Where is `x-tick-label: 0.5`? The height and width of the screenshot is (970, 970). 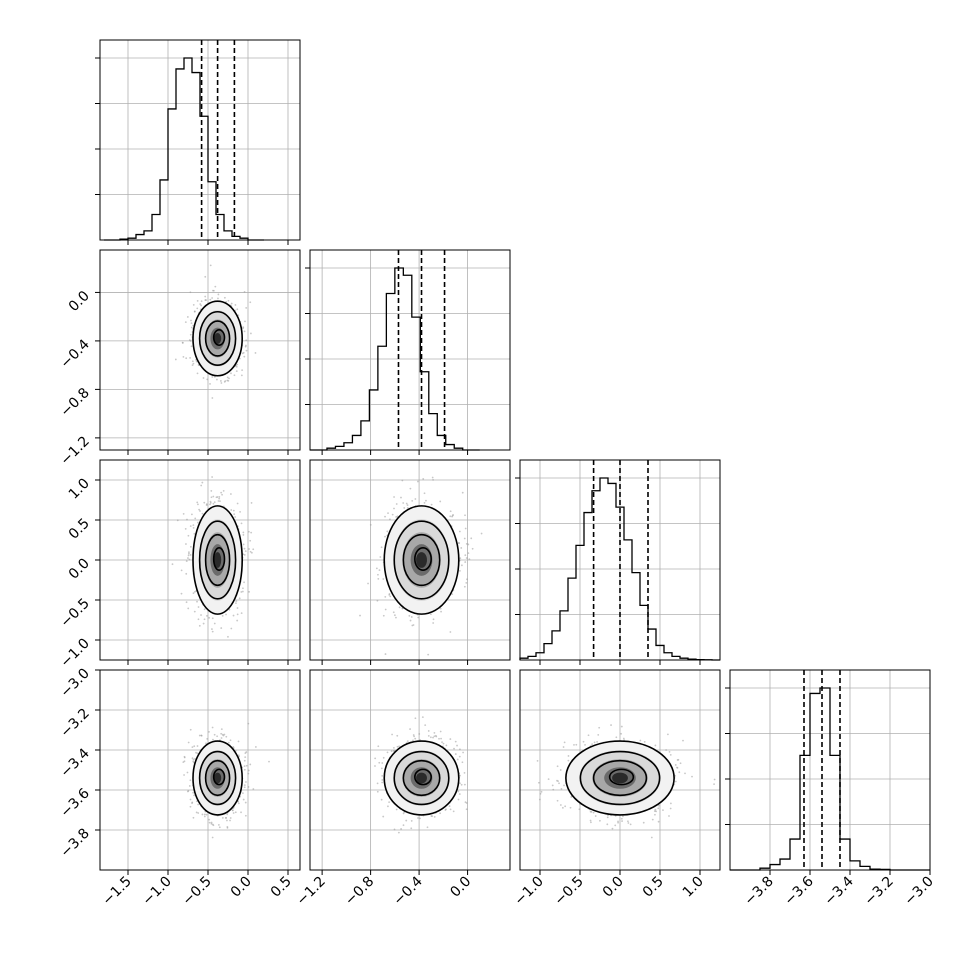 x-tick-label: 0.5 is located at coordinates (653, 887).